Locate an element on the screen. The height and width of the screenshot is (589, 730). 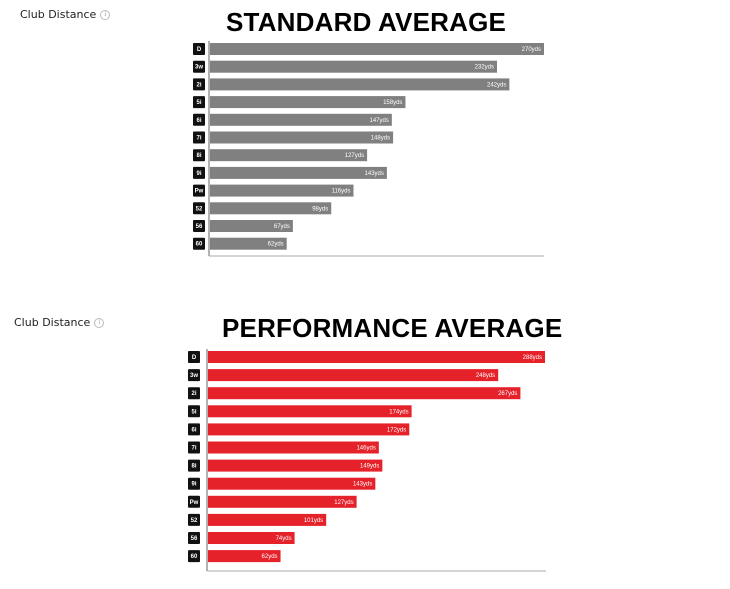
bar-value-label: 147yds is located at coordinates (378, 121).